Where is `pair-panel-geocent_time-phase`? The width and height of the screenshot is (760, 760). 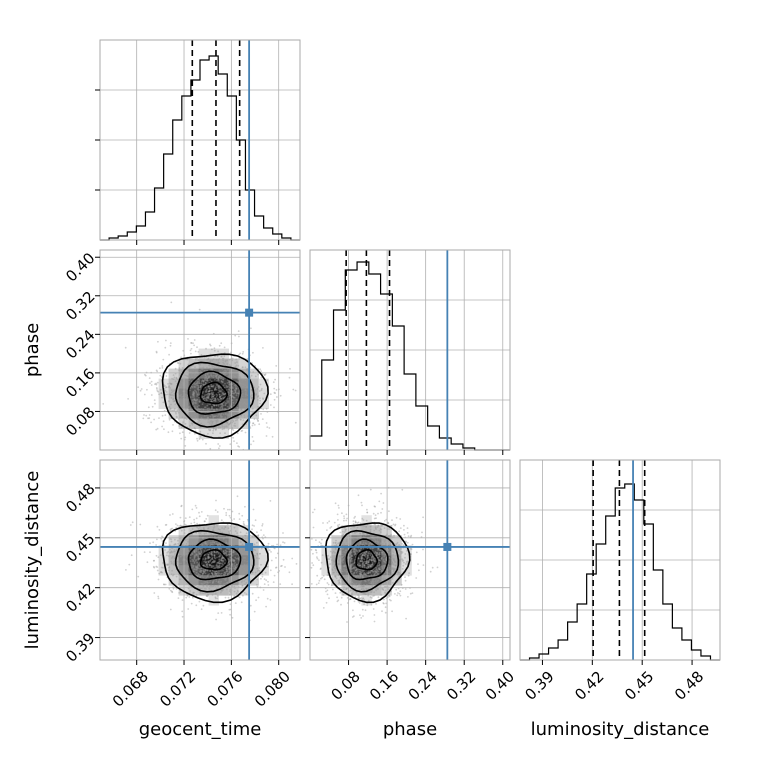 pair-panel-geocent_time-phase is located at coordinates (200, 350).